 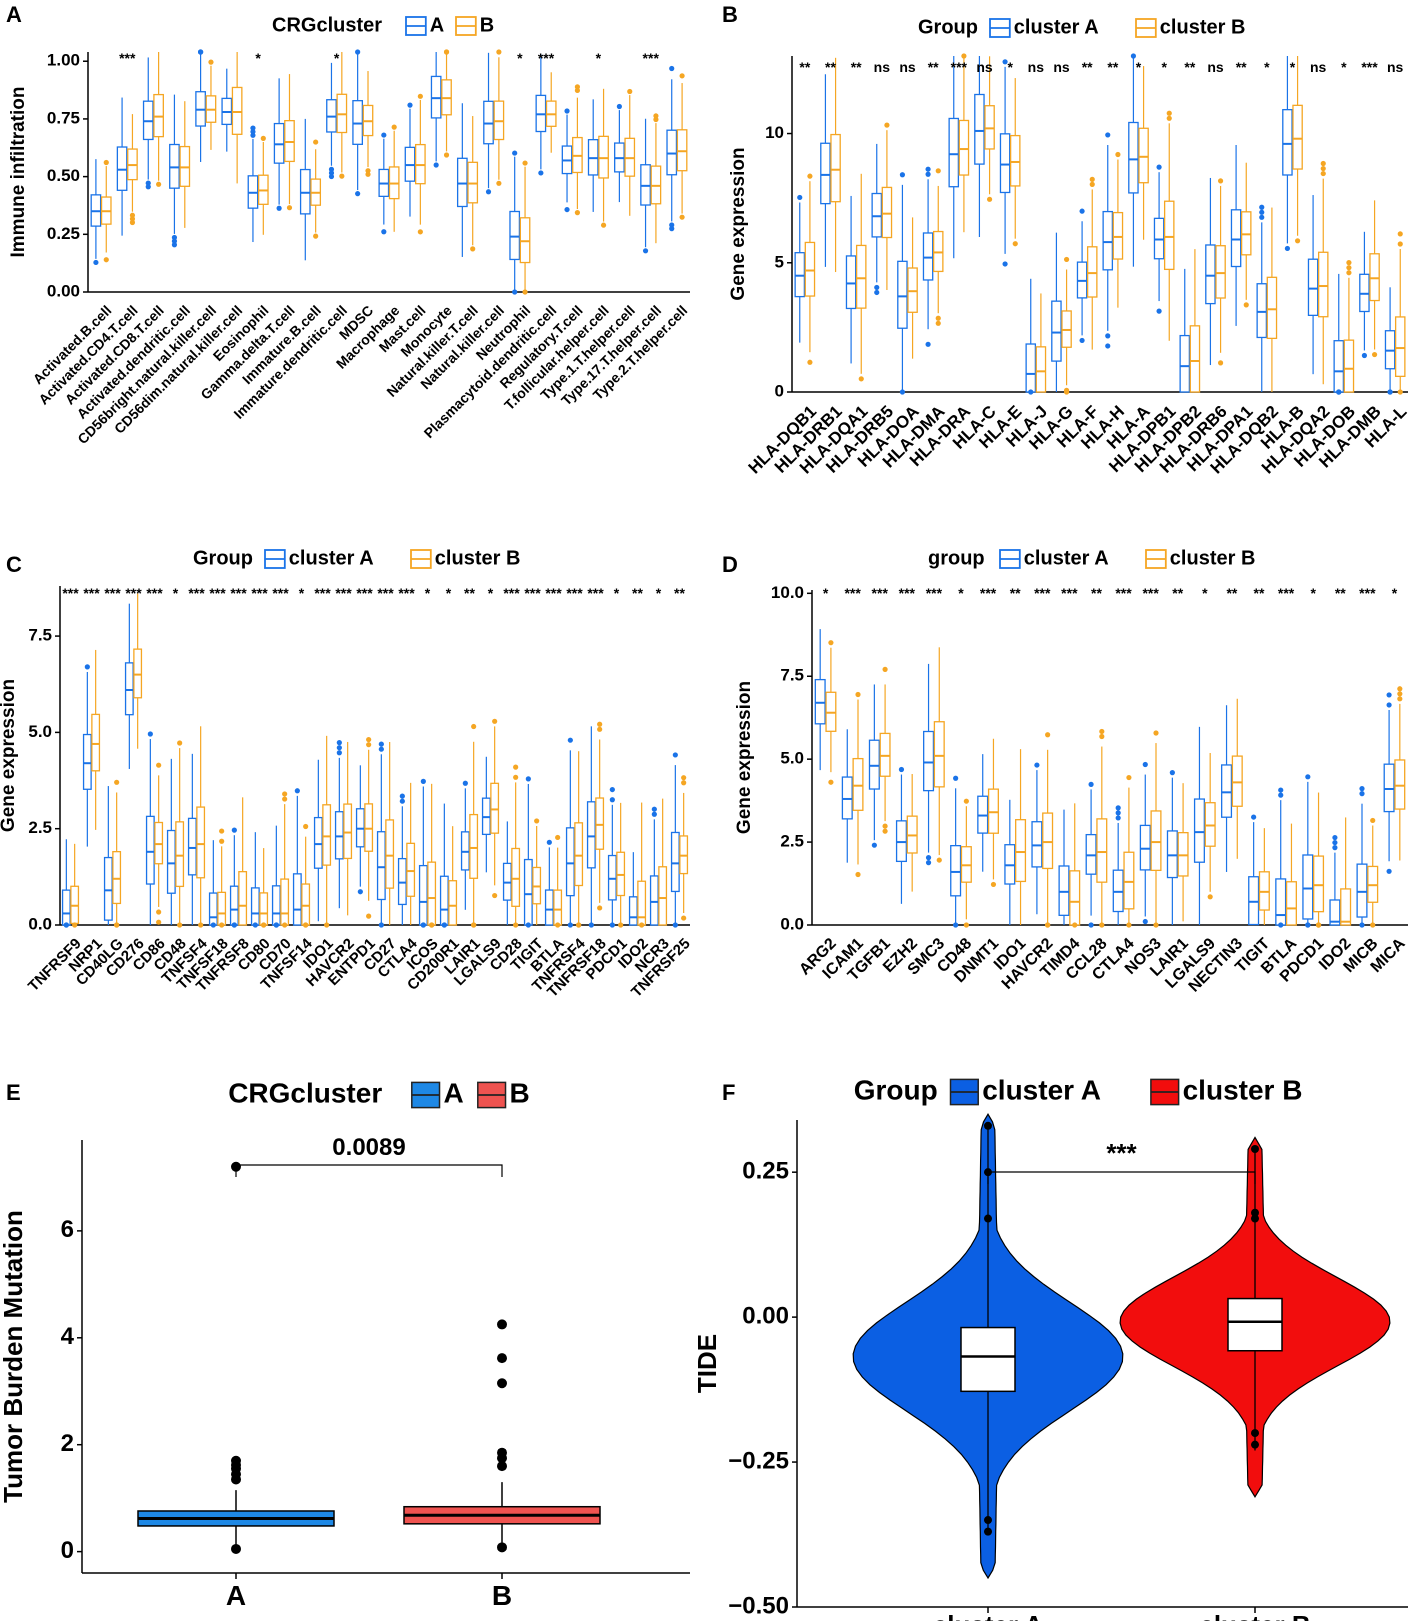 What do you see at coordinates (551, 112) in the screenshot?
I see `box-plasmacytoid-dendritic-cell-cluster-b` at bounding box center [551, 112].